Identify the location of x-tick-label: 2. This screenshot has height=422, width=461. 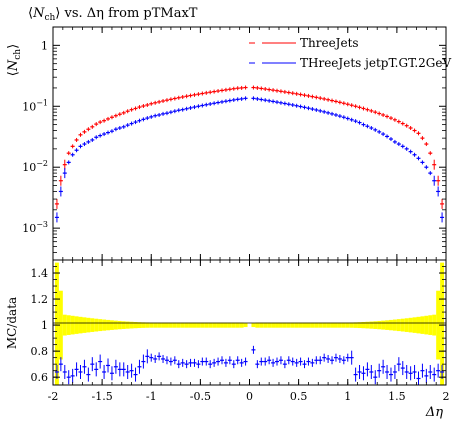
(446, 396).